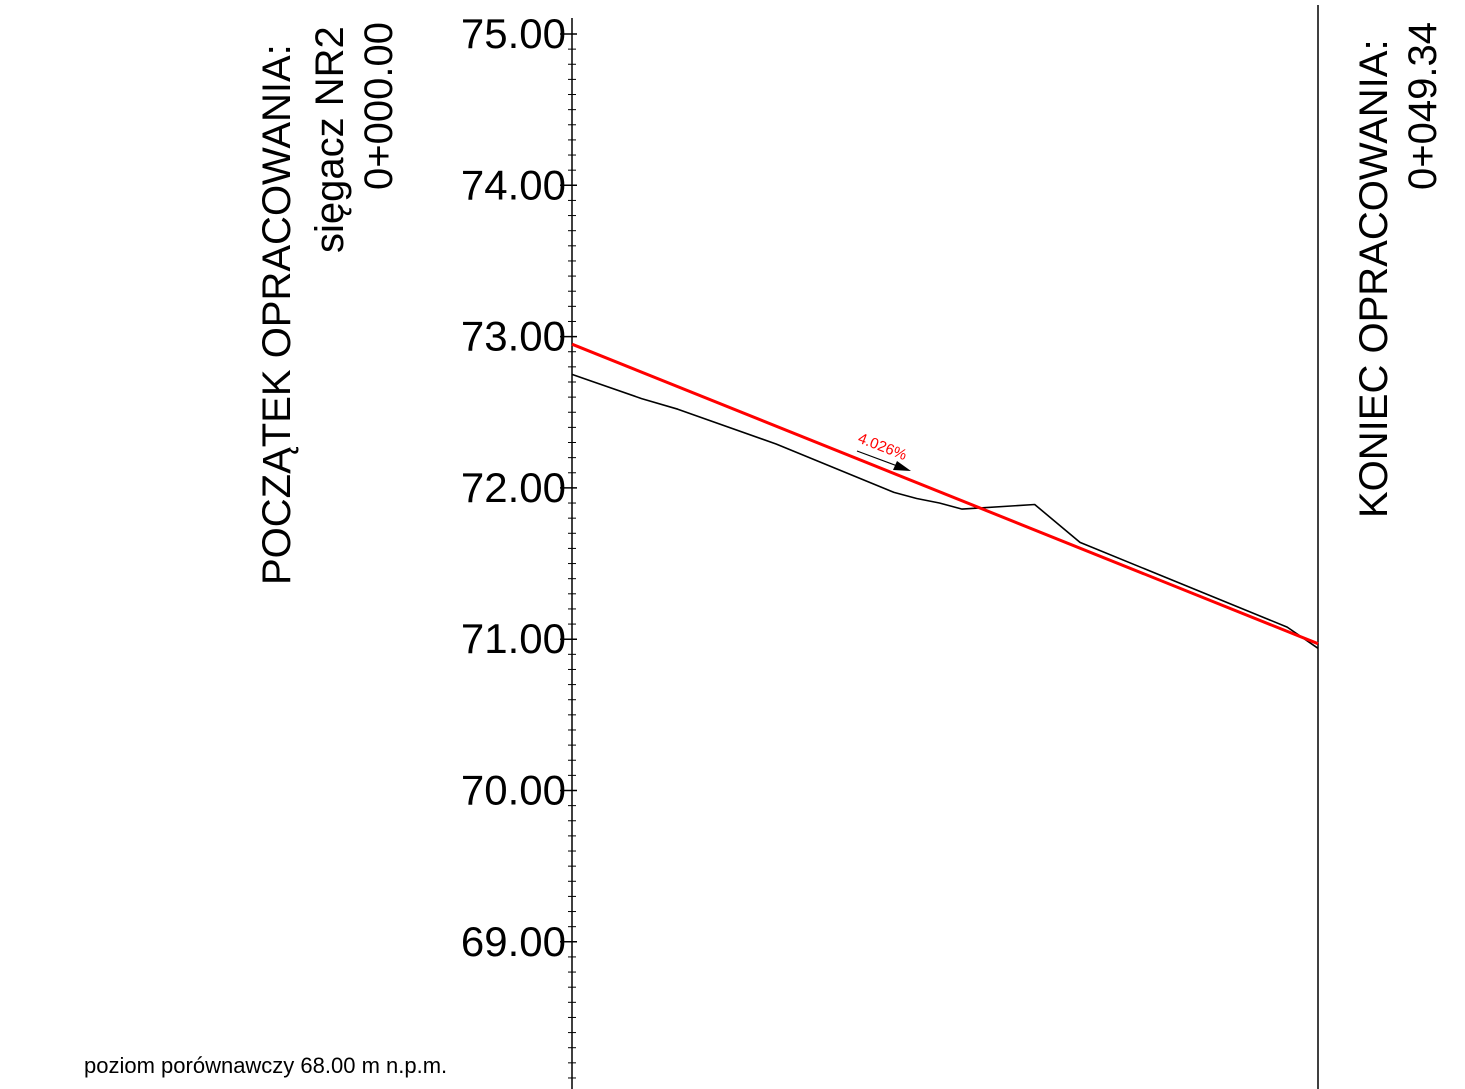 The height and width of the screenshot is (1089, 1465). What do you see at coordinates (878, 459) in the screenshot?
I see `slope-arrow-line` at bounding box center [878, 459].